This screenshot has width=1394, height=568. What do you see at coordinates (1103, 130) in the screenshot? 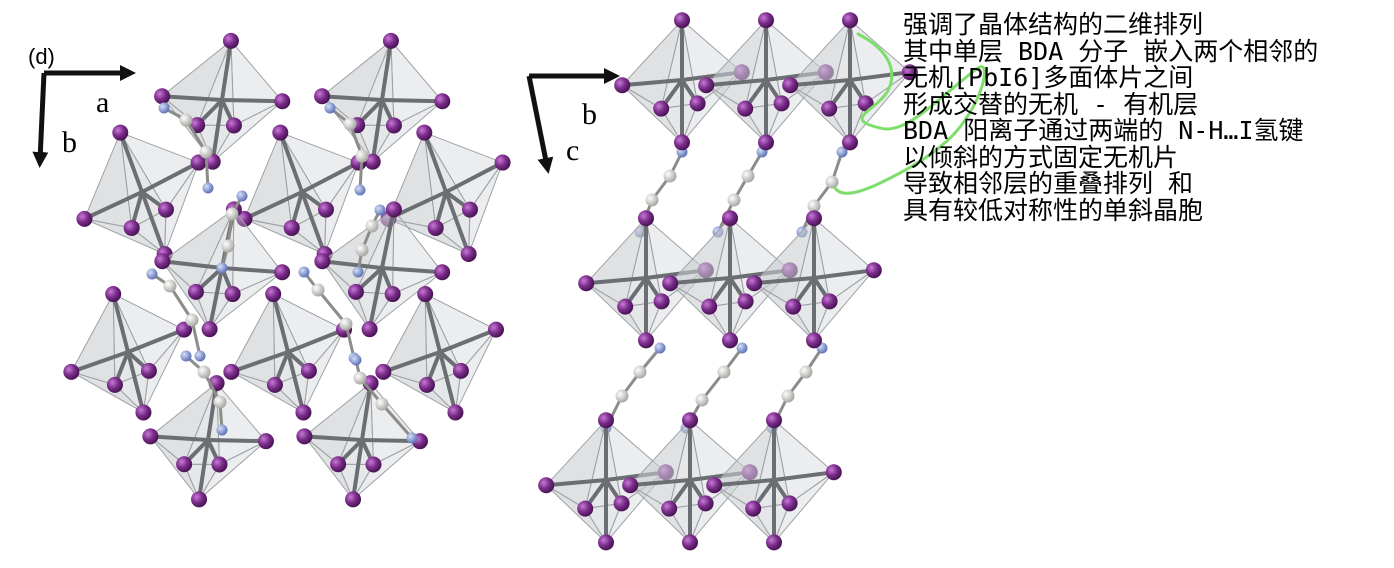
I see `annotation-line: BDA 阳离子通过两端的 N-H…I氢键` at bounding box center [1103, 130].